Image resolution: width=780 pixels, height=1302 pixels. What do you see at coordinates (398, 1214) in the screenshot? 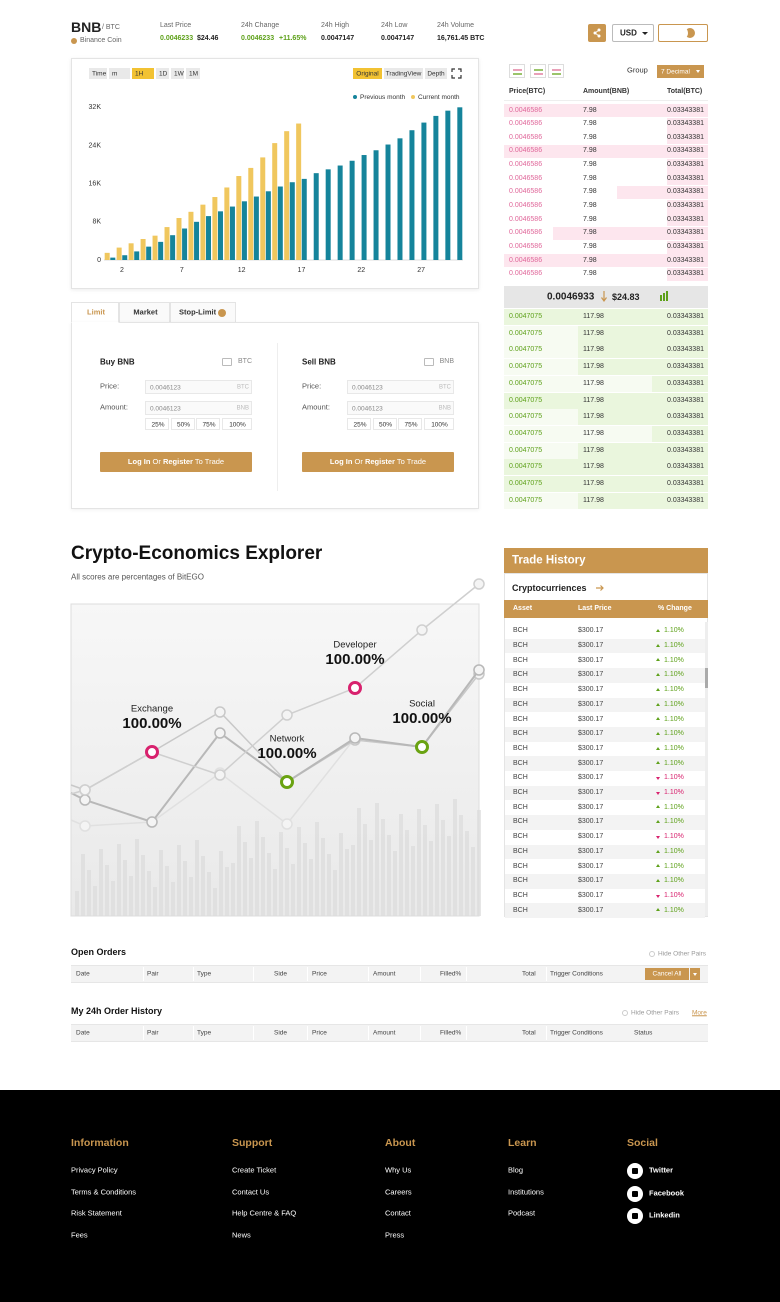
I see `footer-link: Contact` at bounding box center [398, 1214].